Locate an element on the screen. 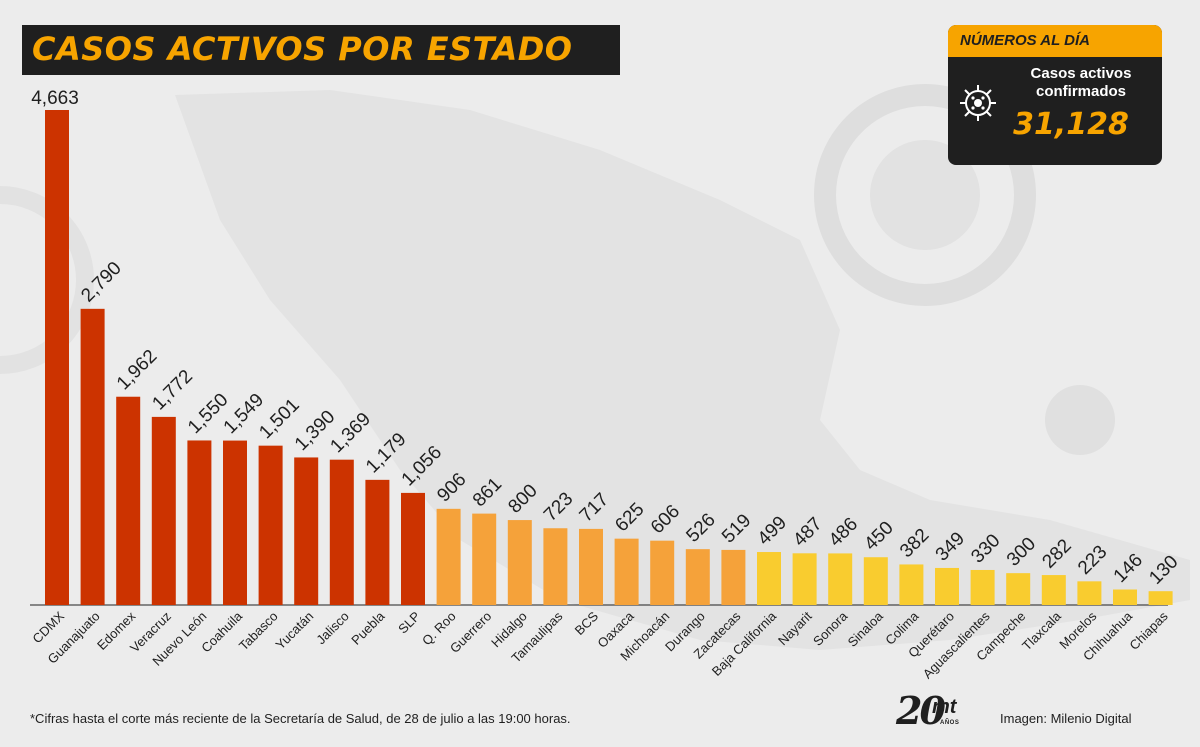 The image size is (1200, 747). value-label-2: 1,962 is located at coordinates (137, 370).